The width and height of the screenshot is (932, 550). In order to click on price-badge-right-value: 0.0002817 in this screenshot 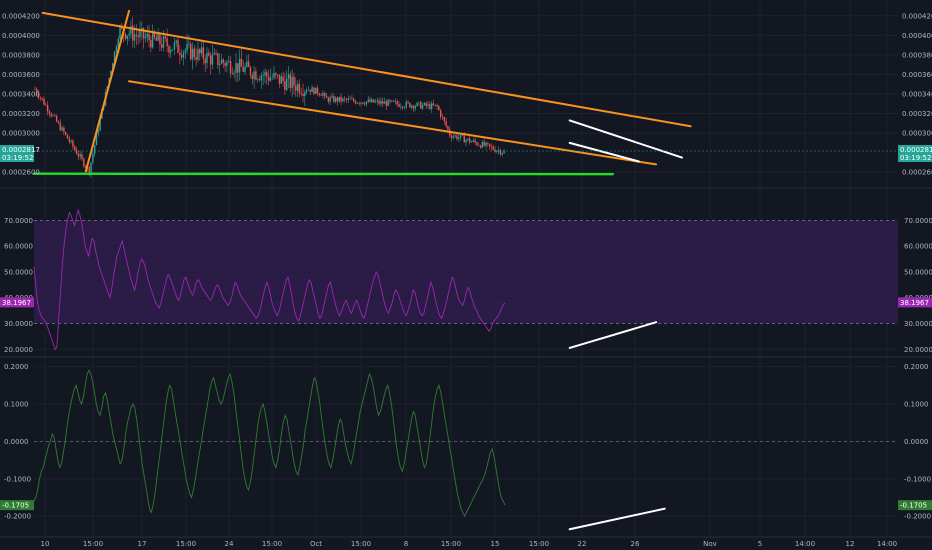, I will do `click(916, 150)`.